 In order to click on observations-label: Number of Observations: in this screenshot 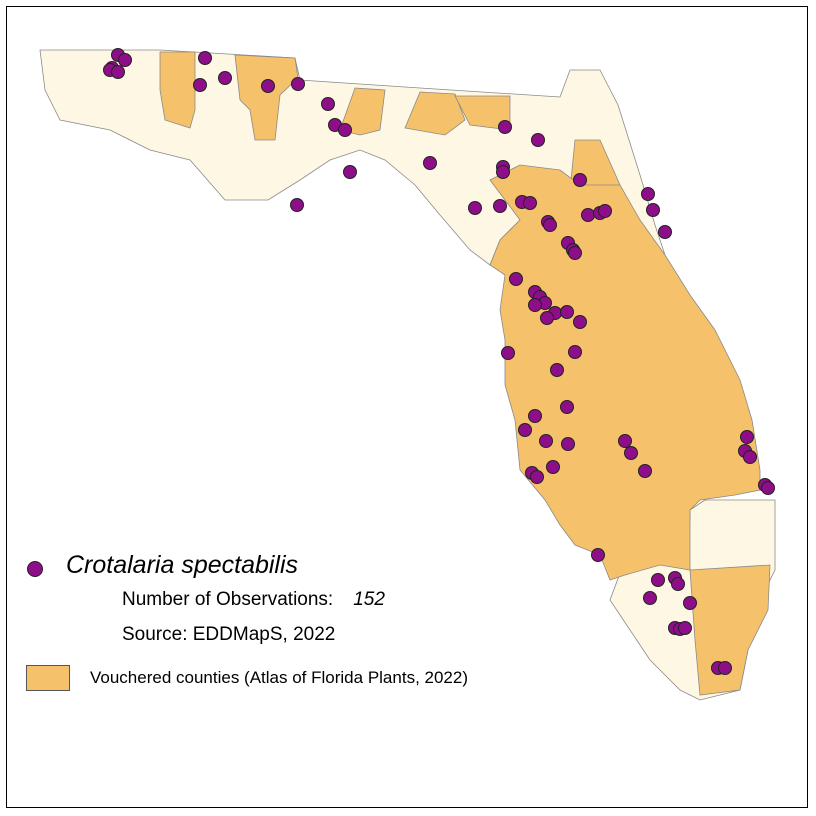, I will do `click(228, 599)`.